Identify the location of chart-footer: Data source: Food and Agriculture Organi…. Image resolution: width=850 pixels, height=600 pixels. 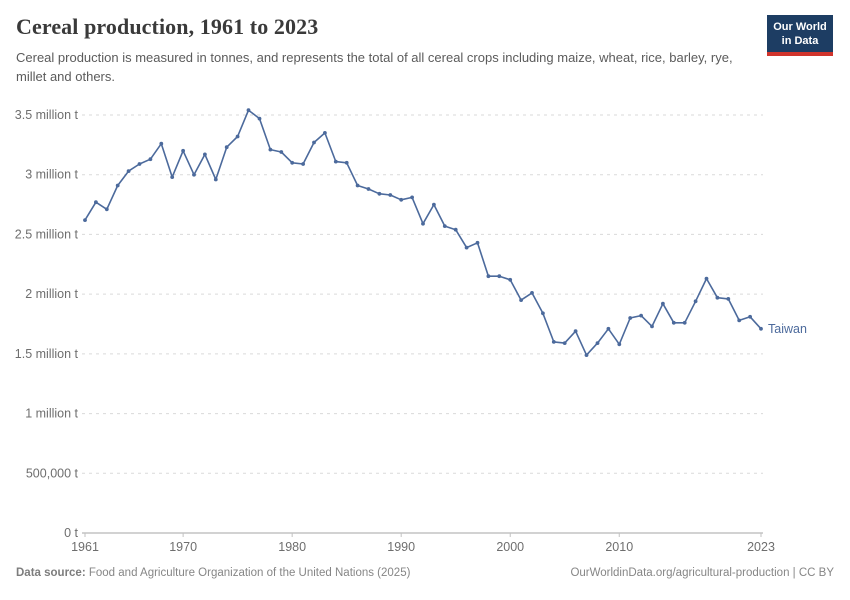
(425, 573).